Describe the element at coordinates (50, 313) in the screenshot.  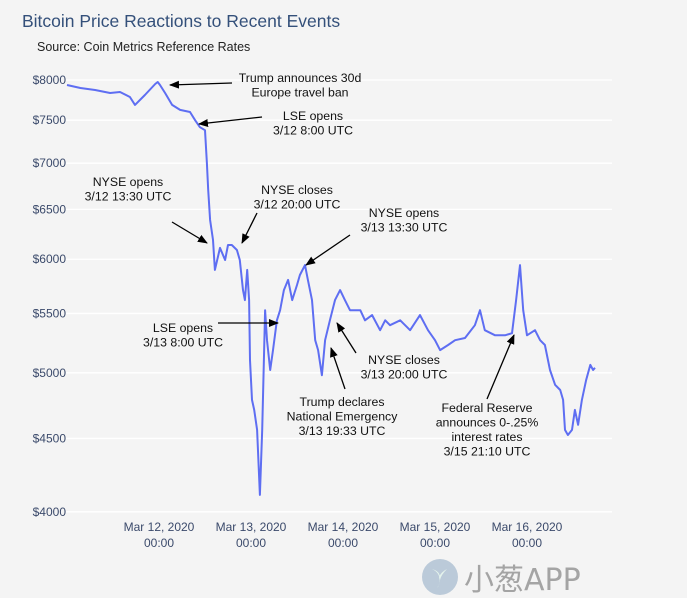
I see `y-tick-label: $5500` at that location.